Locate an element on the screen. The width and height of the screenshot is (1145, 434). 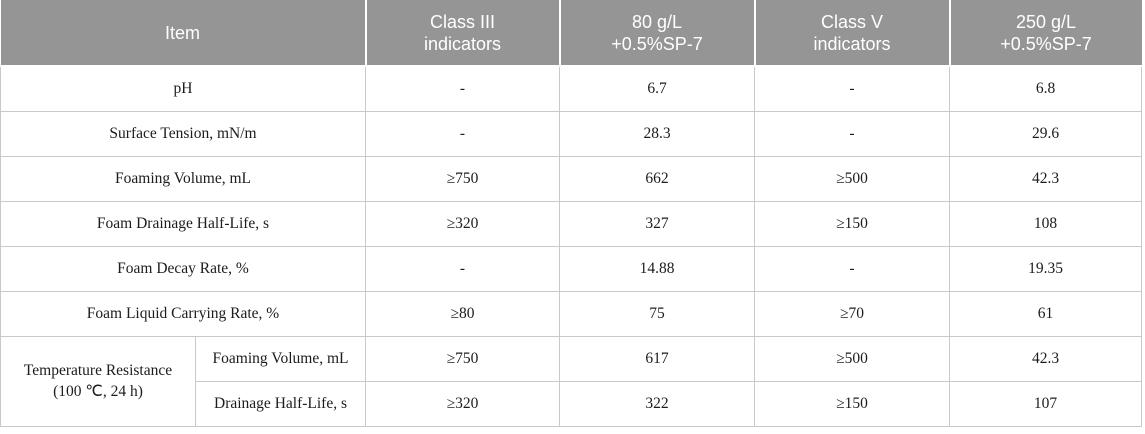
header-line: Class III is located at coordinates (463, 21).